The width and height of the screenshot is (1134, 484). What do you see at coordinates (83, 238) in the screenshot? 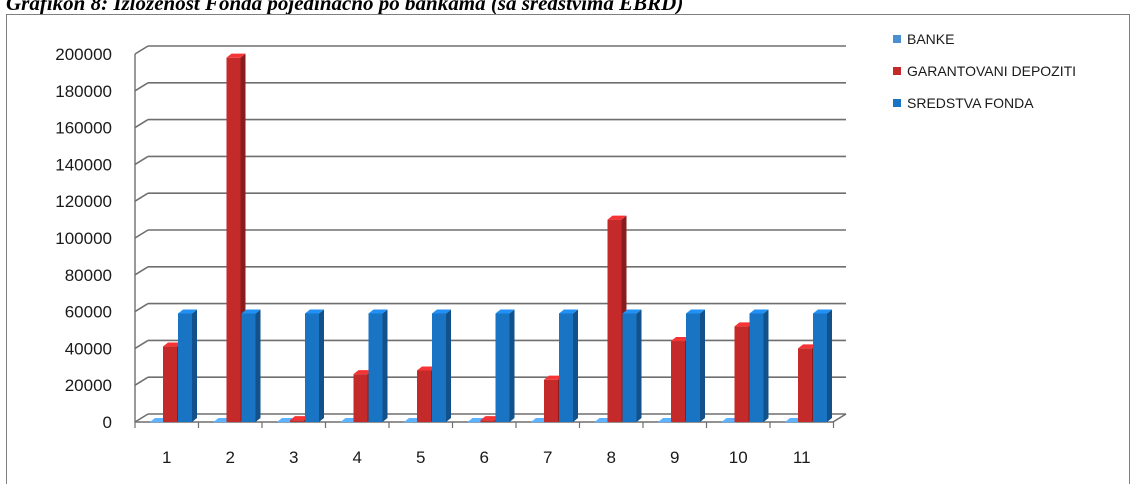
I see `y-tick-label: 100000` at bounding box center [83, 238].